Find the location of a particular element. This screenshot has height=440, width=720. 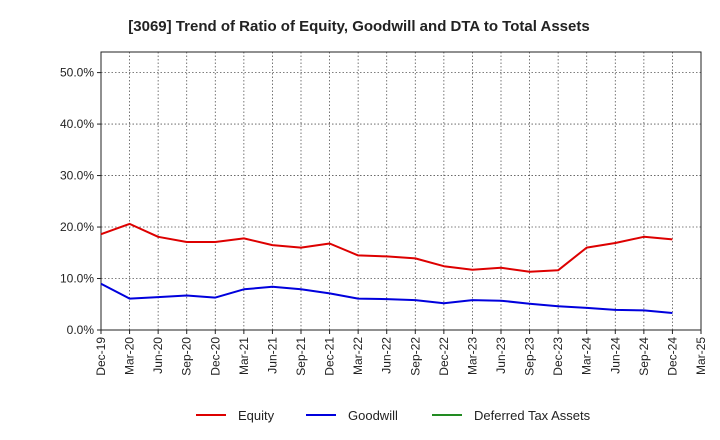

x-tick-label: Mar-21 is located at coordinates (244, 356).